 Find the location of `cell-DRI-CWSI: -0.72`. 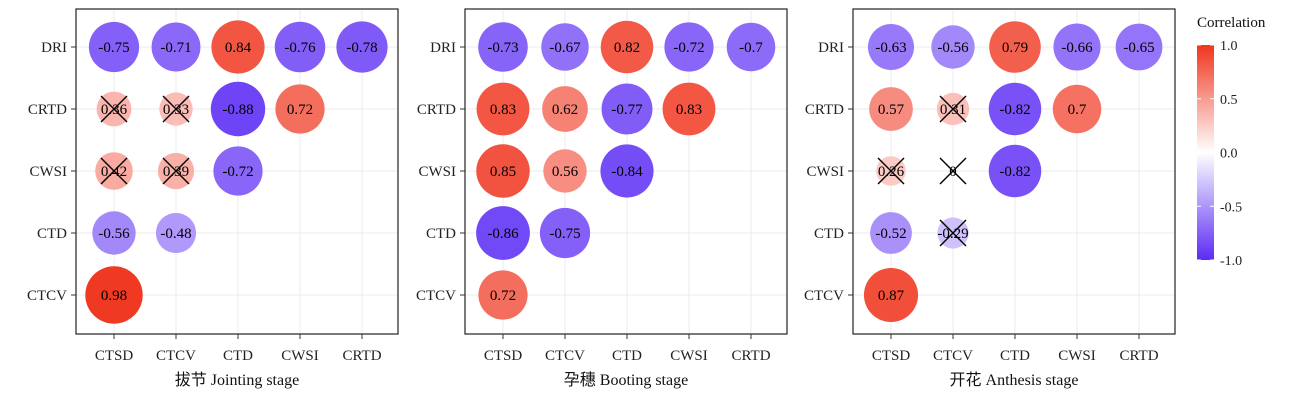

cell-DRI-CWSI: -0.72 is located at coordinates (689, 47).